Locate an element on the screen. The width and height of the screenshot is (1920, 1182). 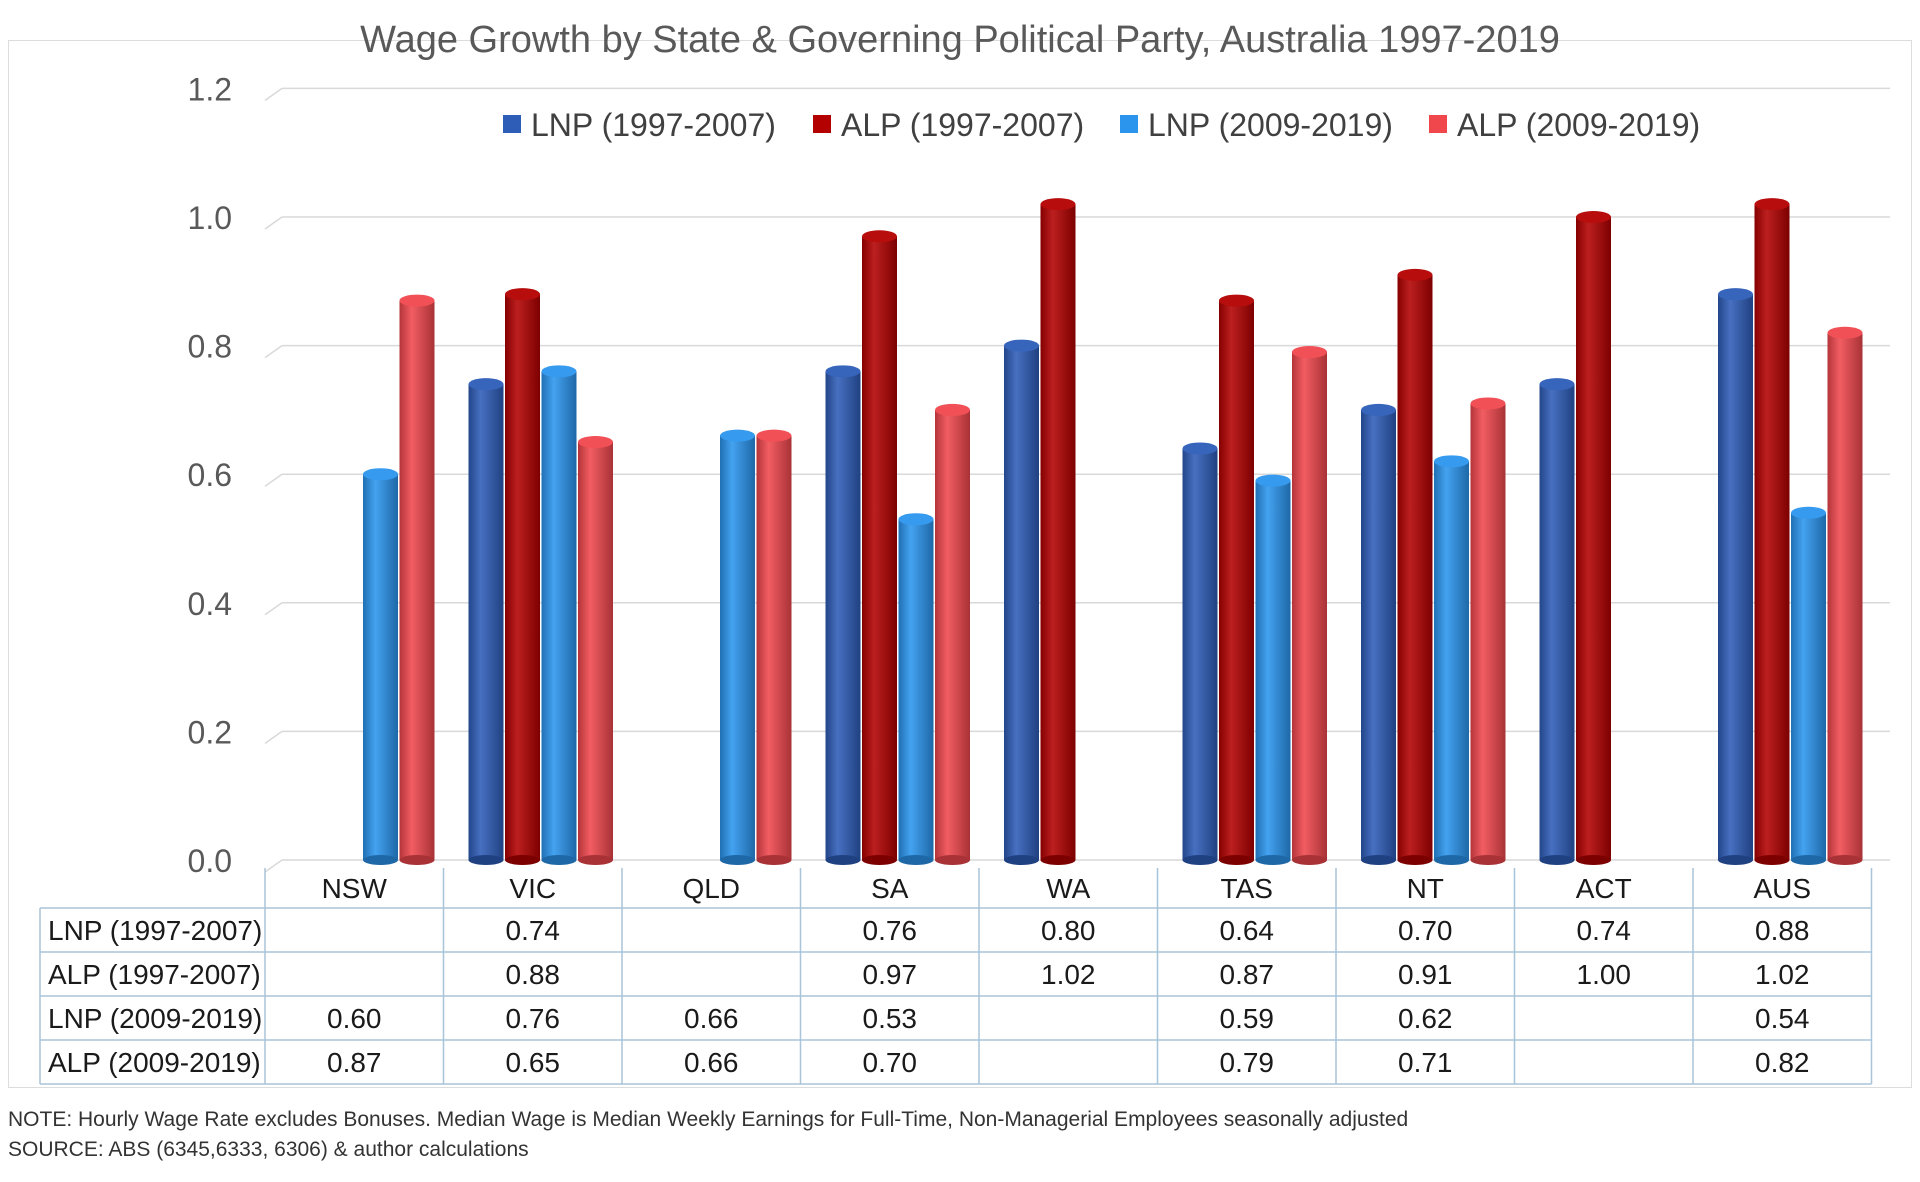
bar-alp-act is located at coordinates (1593, 538).